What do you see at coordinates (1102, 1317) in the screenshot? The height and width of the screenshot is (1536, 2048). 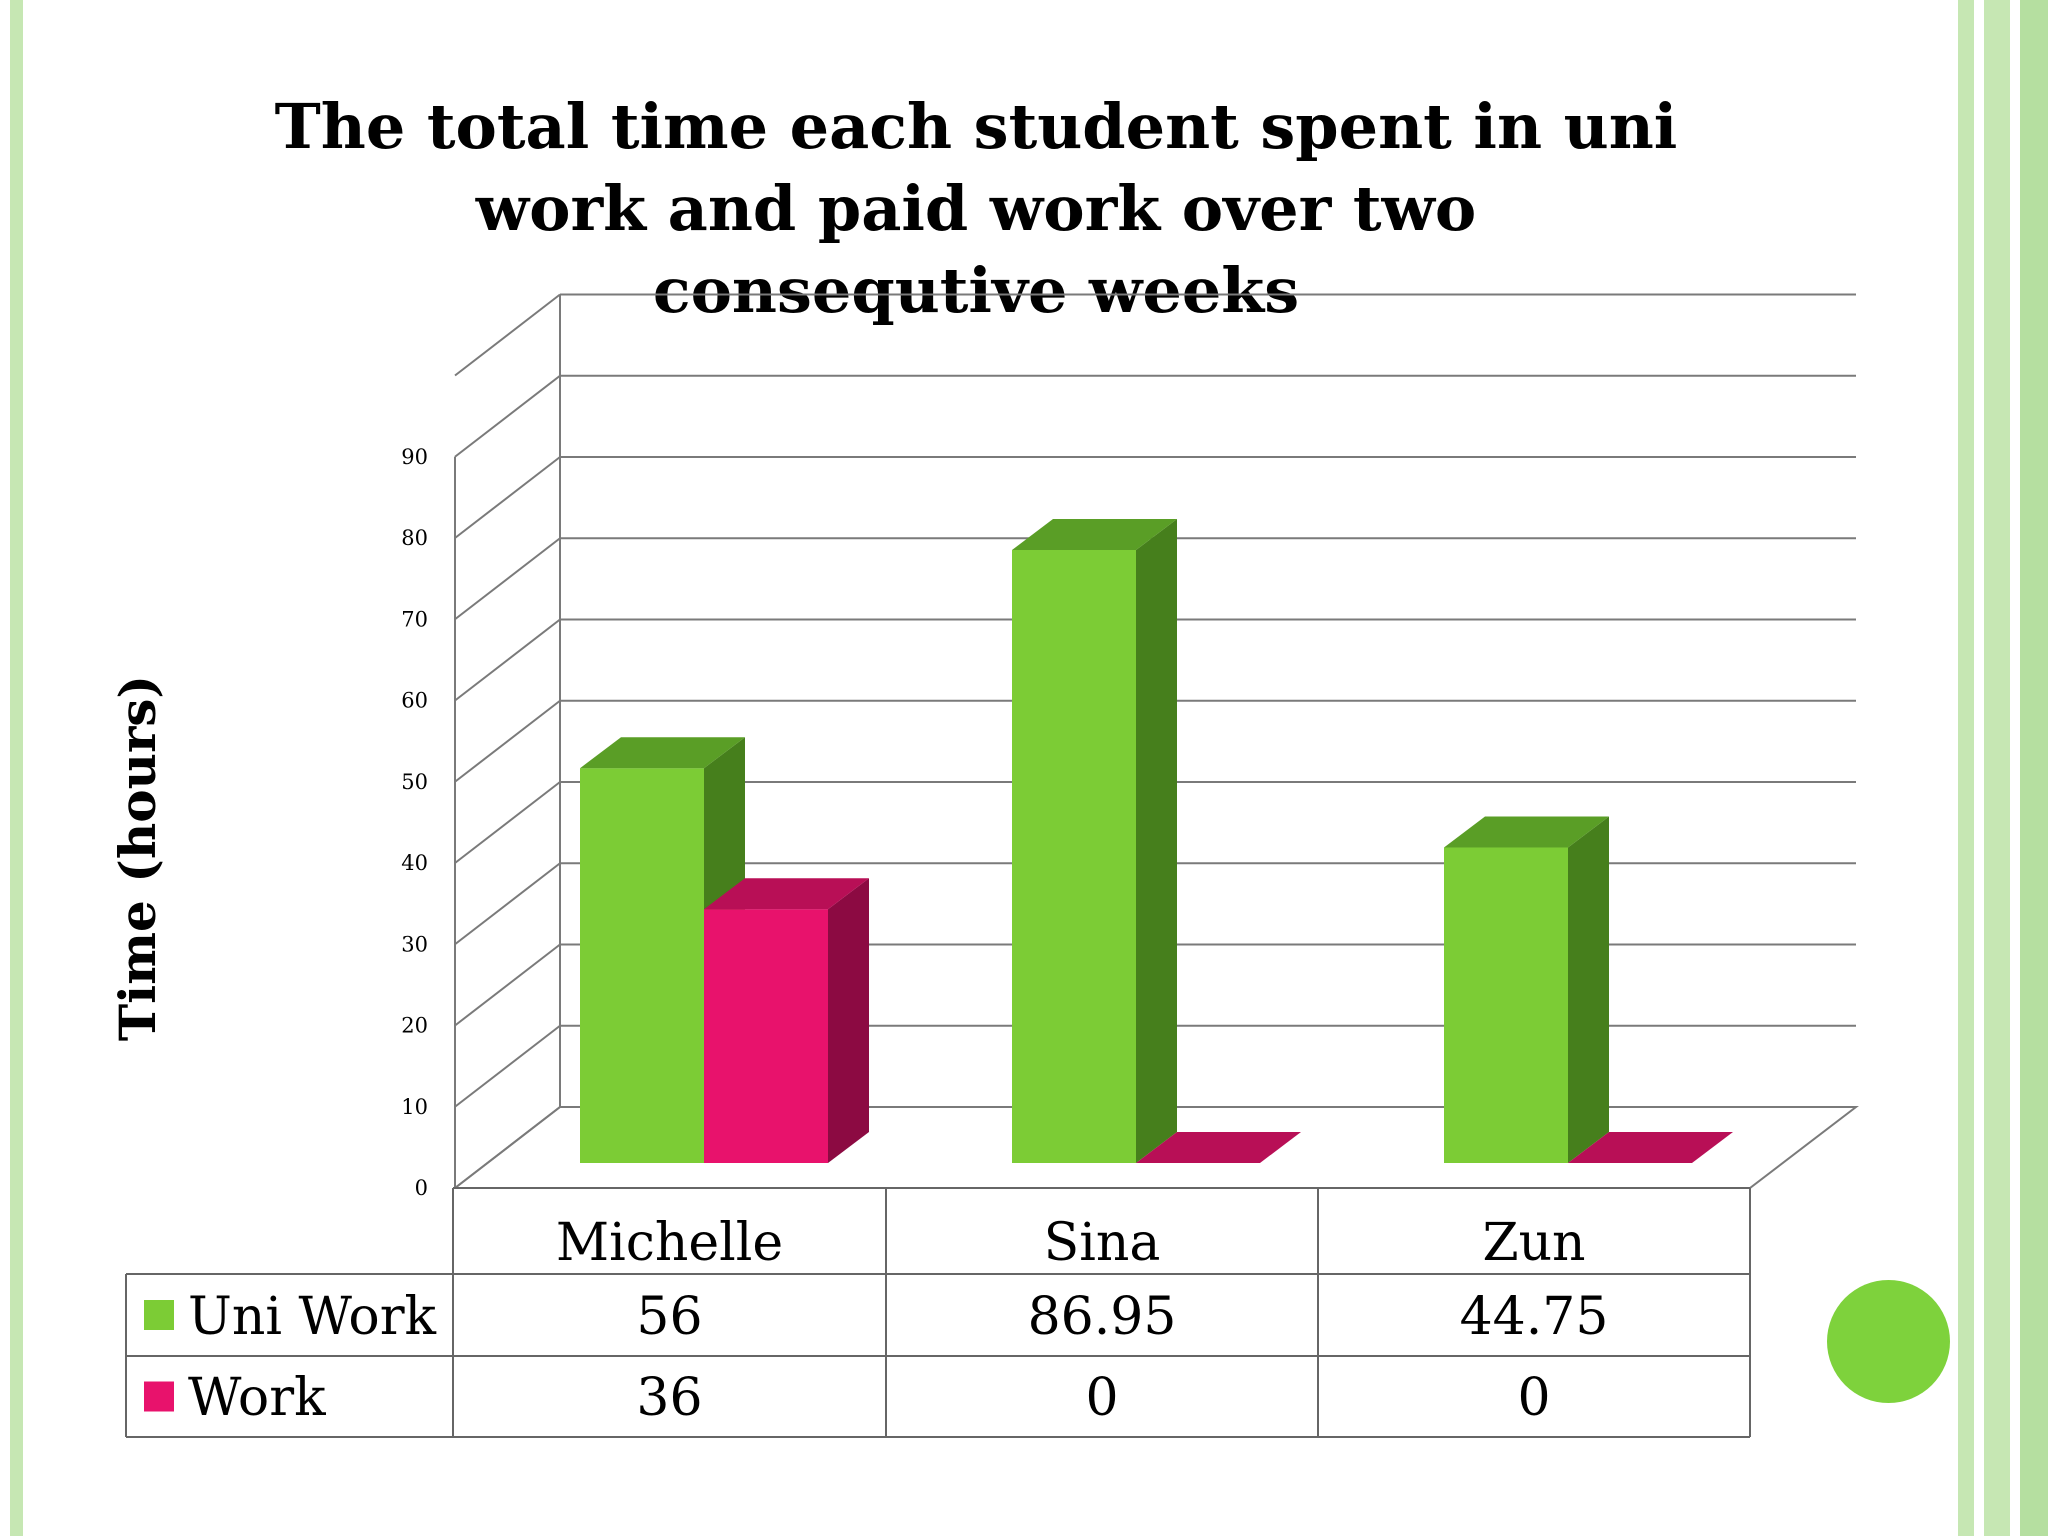 I see `data-value-label: 86.95` at bounding box center [1102, 1317].